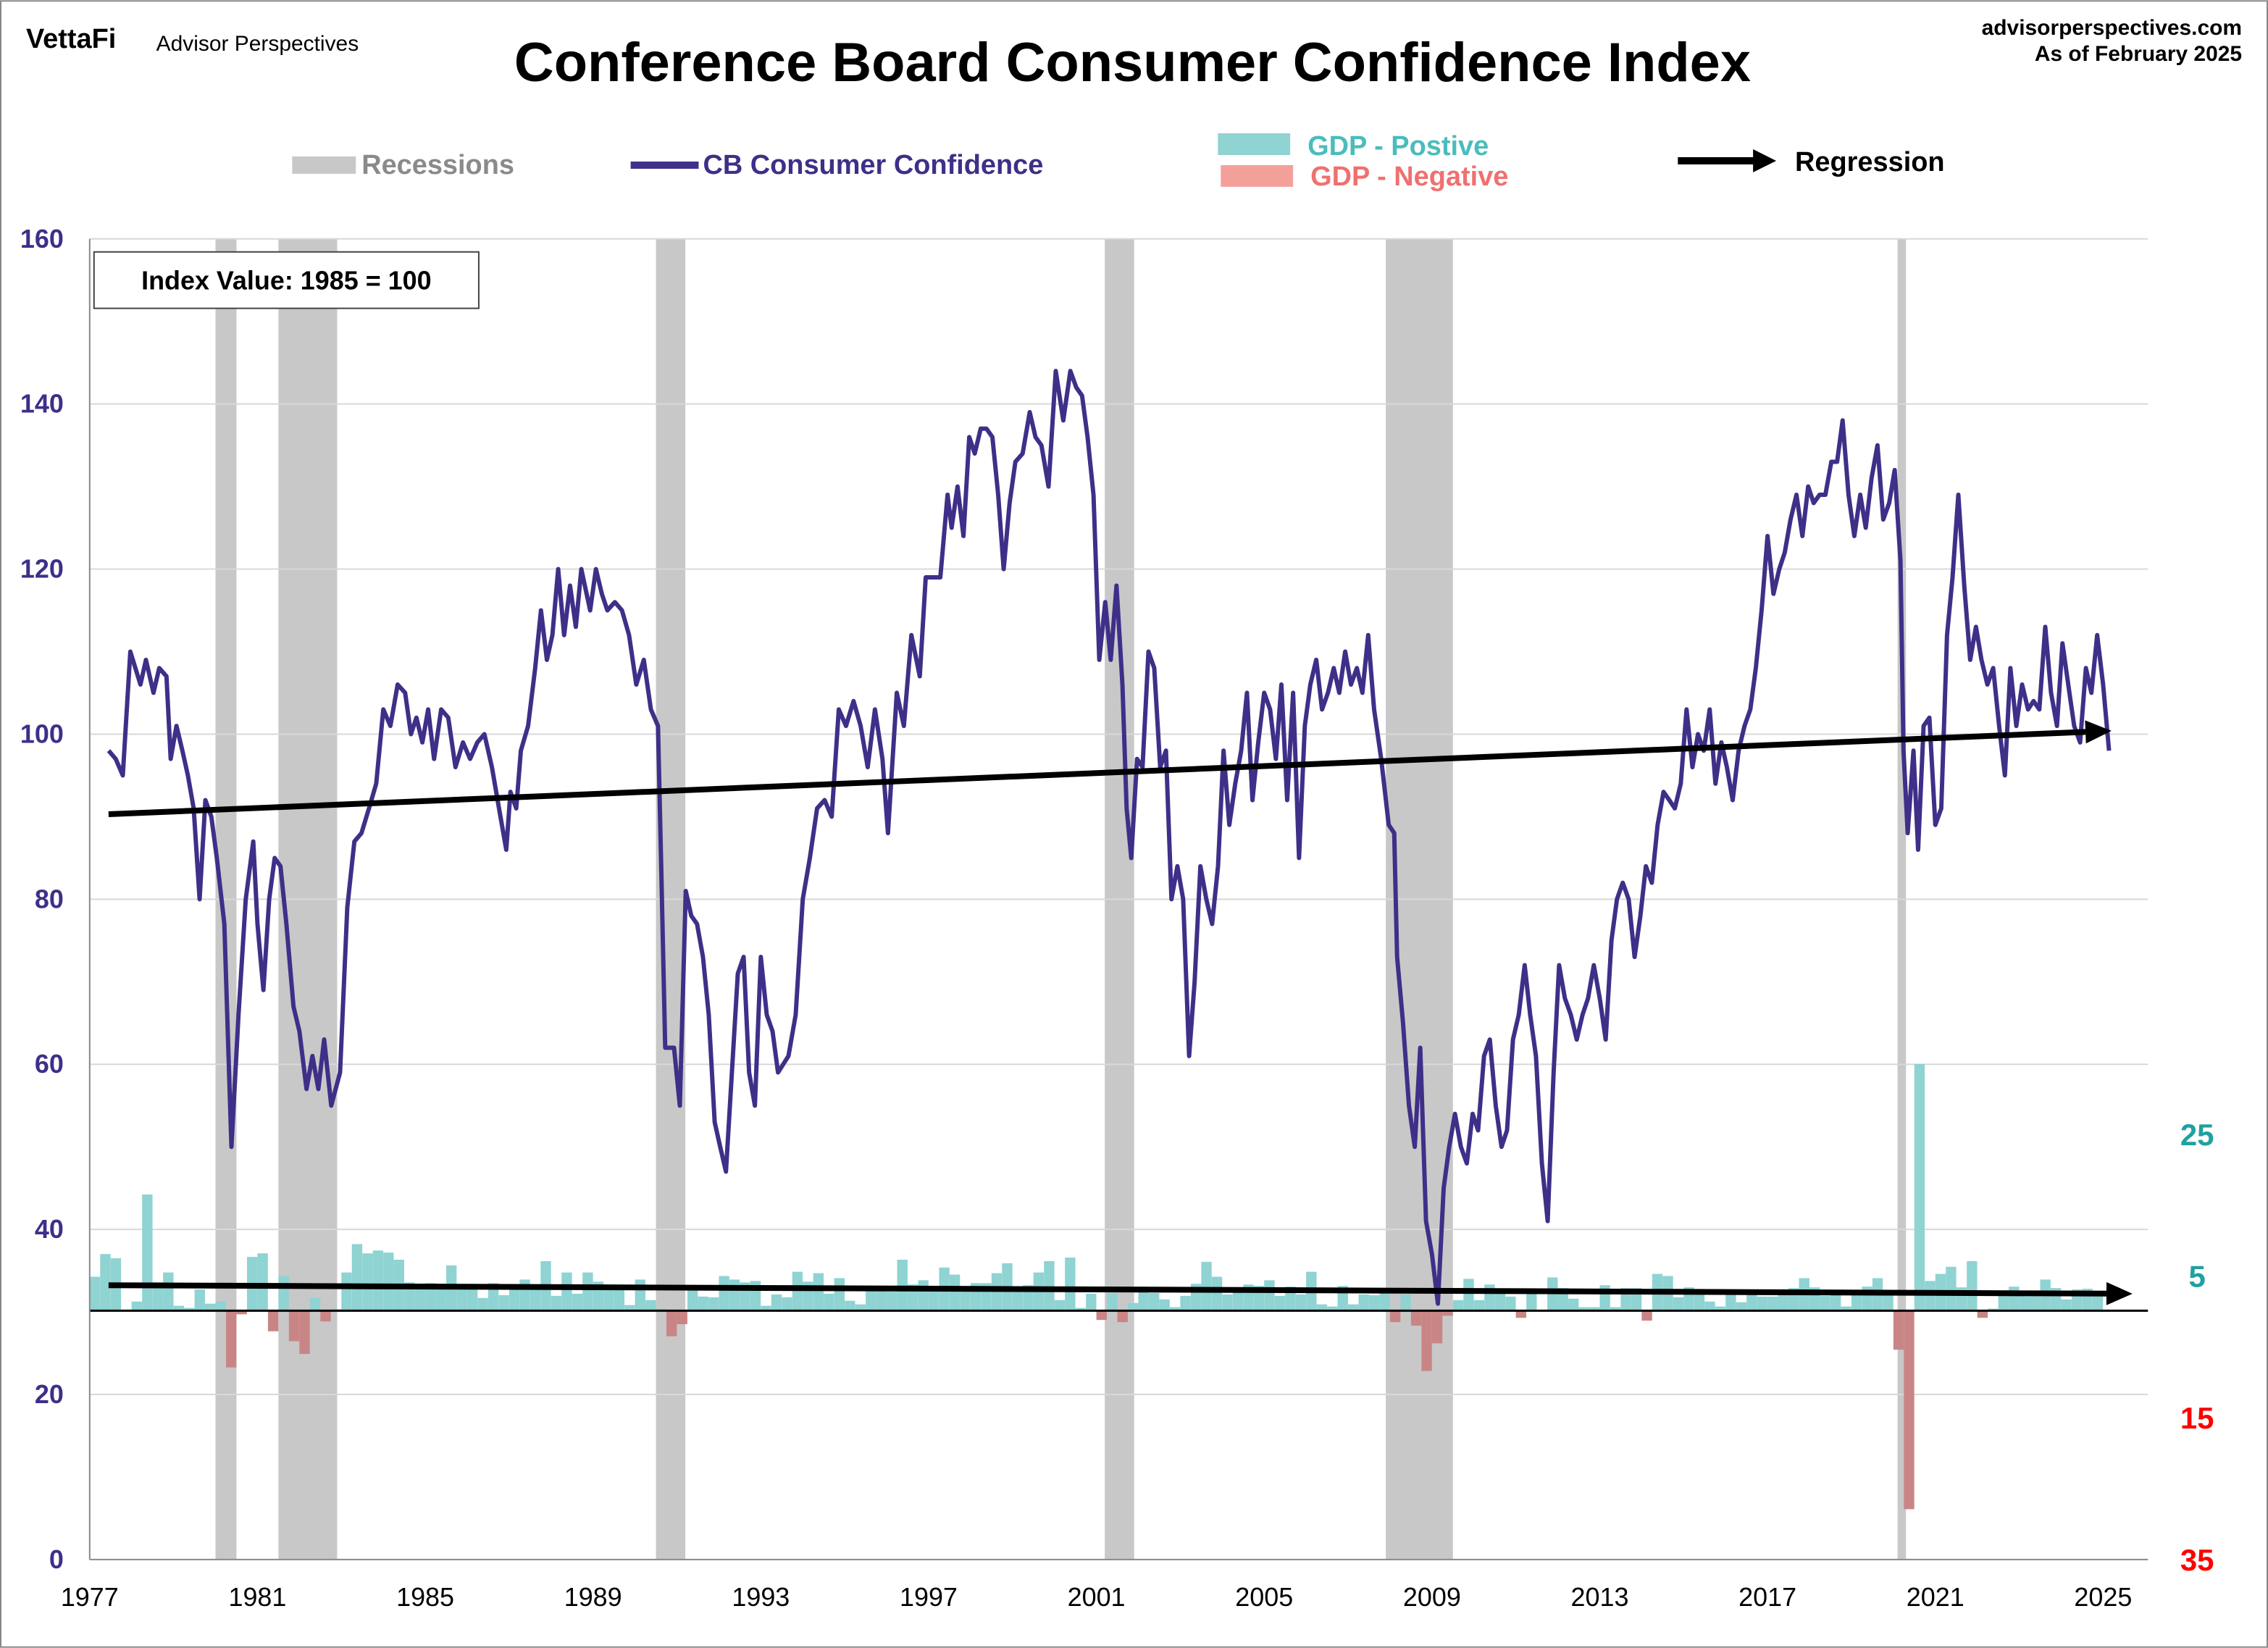 The width and height of the screenshot is (2268, 1648). Describe the element at coordinates (42, 733) in the screenshot. I see `y-left-tick-label: 100` at that location.